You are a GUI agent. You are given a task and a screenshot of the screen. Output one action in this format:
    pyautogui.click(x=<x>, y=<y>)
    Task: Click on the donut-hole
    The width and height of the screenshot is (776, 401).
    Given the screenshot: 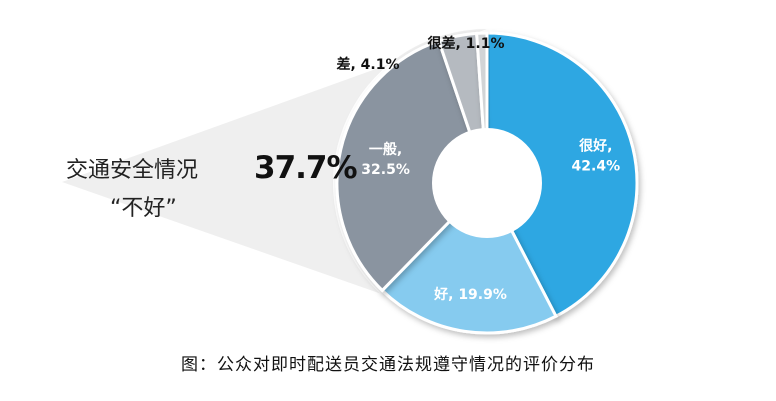 What is the action you would take?
    pyautogui.click(x=487, y=183)
    